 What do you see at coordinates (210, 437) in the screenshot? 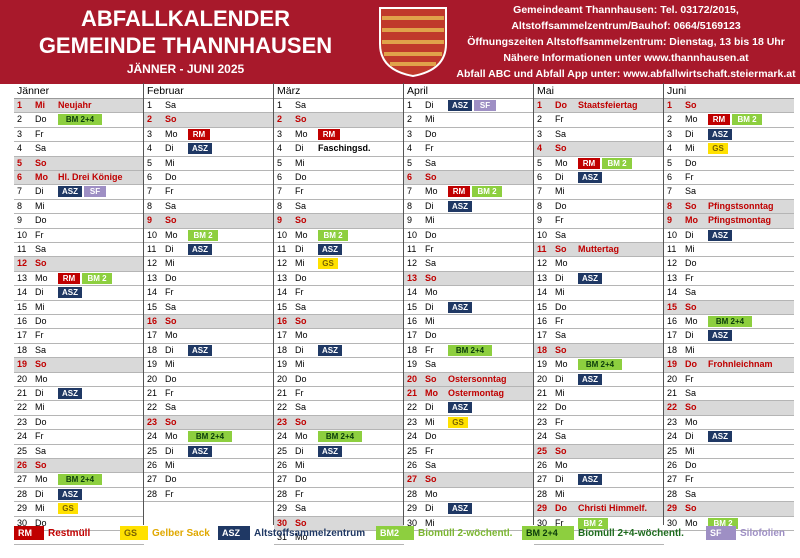
I see `badge-bm24: BM 2+4` at bounding box center [210, 437].